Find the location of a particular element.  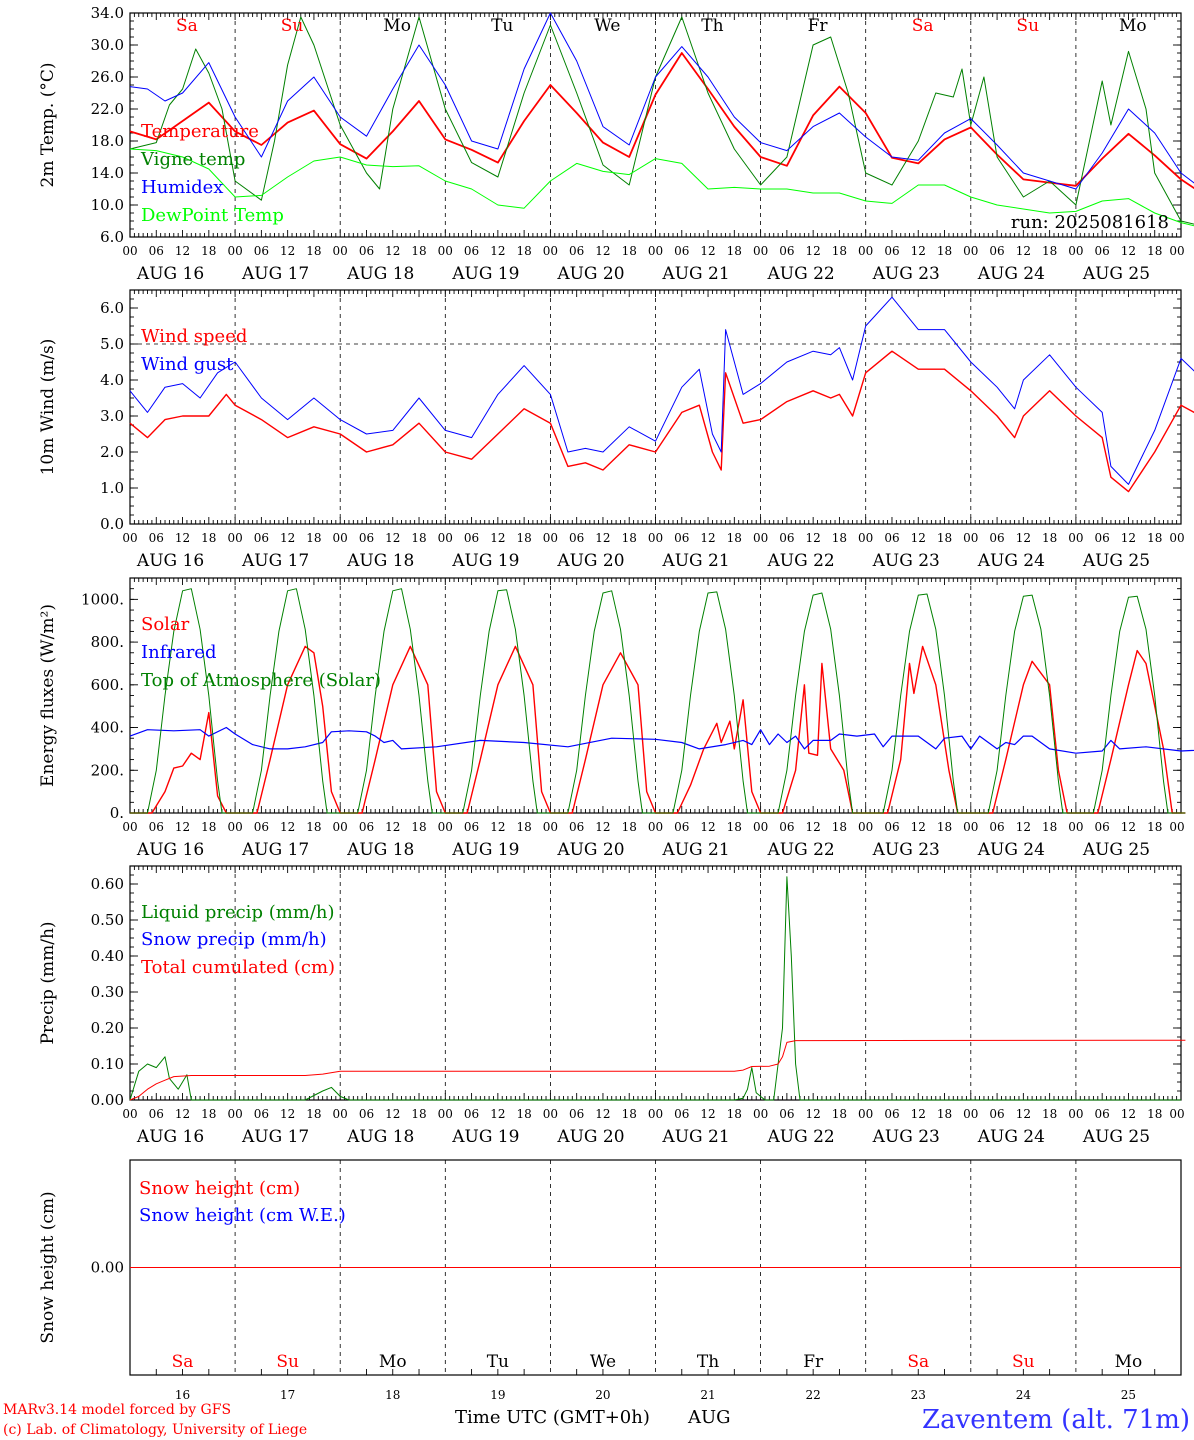

y-tick-label: 2.0 is located at coordinates (112, 452).